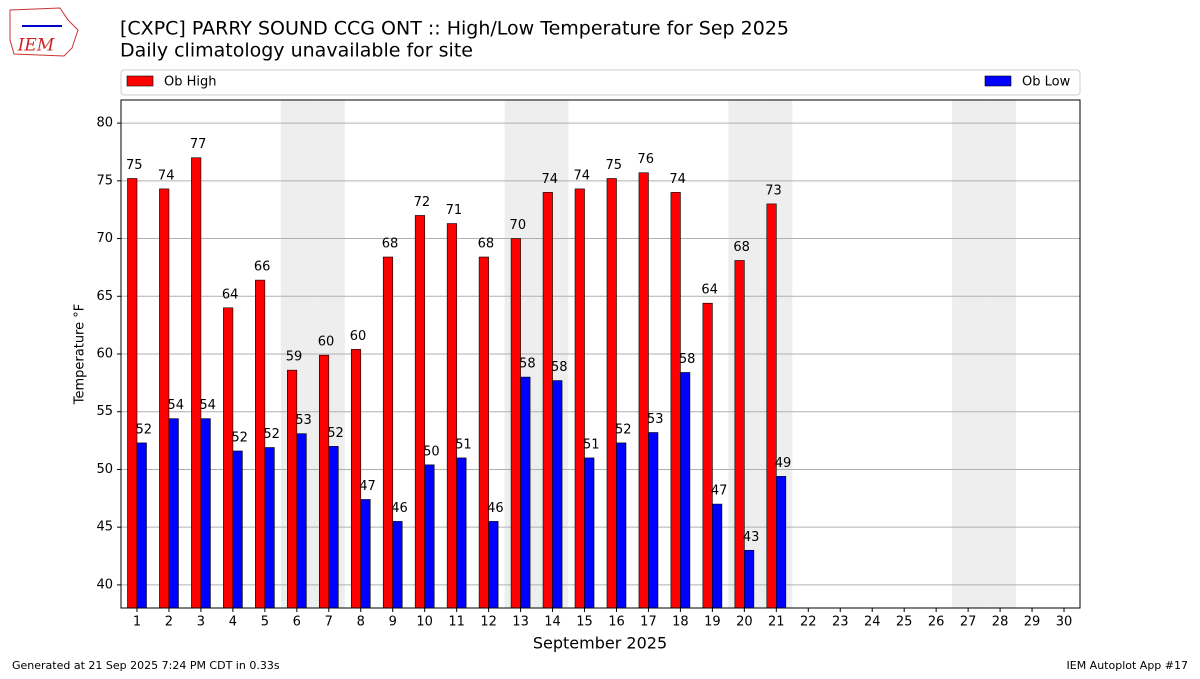  I want to click on y-tick-label: 75, so click(104, 180).